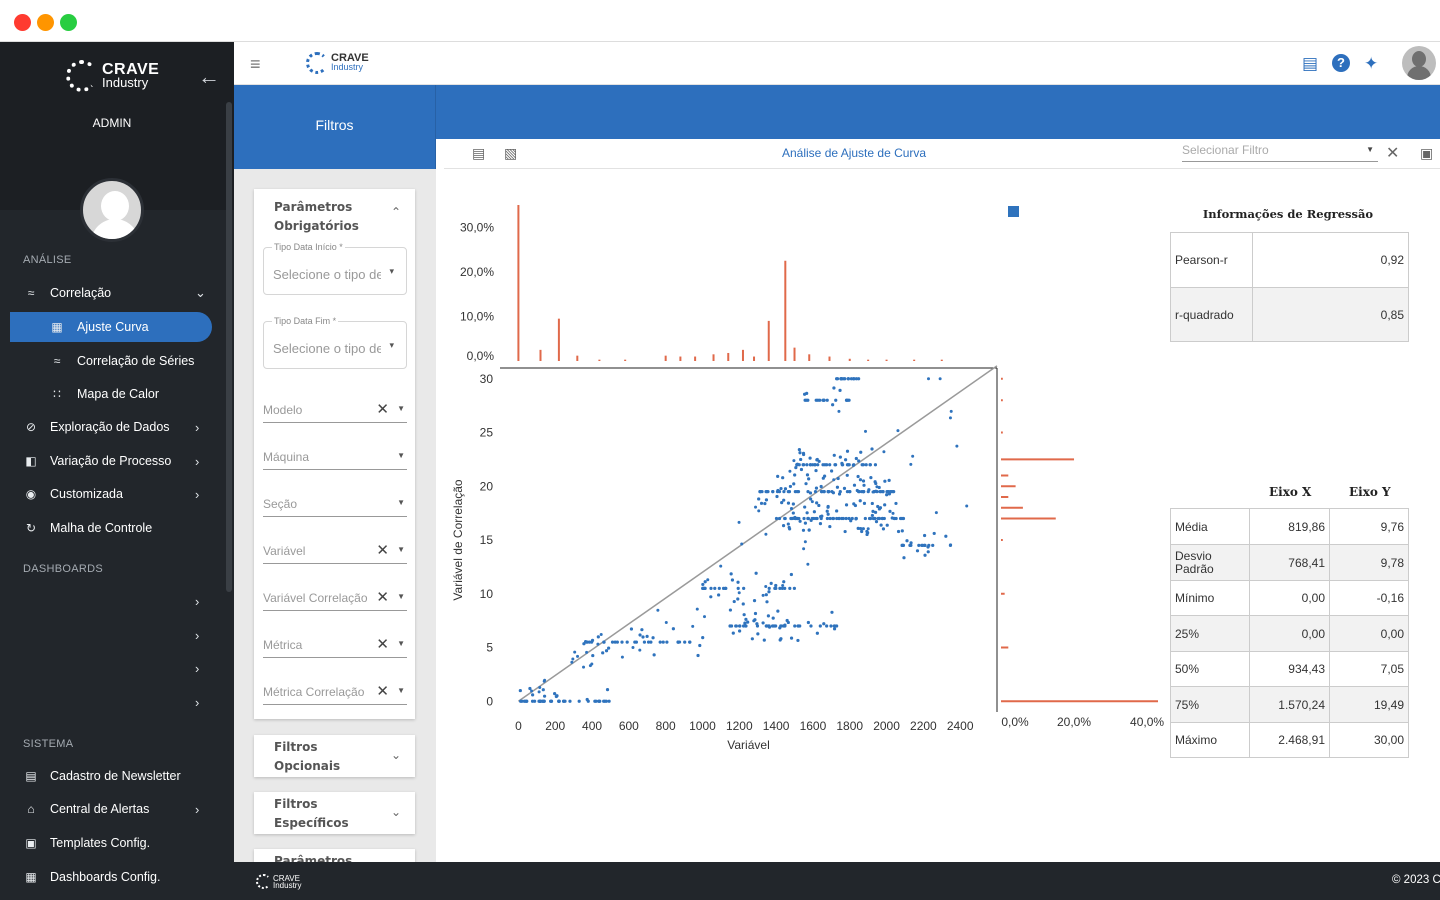 This screenshot has height=900, width=1440. Describe the element at coordinates (327, 348) in the screenshot. I see `end-date-placeholder: Selecione o tipo de` at that location.